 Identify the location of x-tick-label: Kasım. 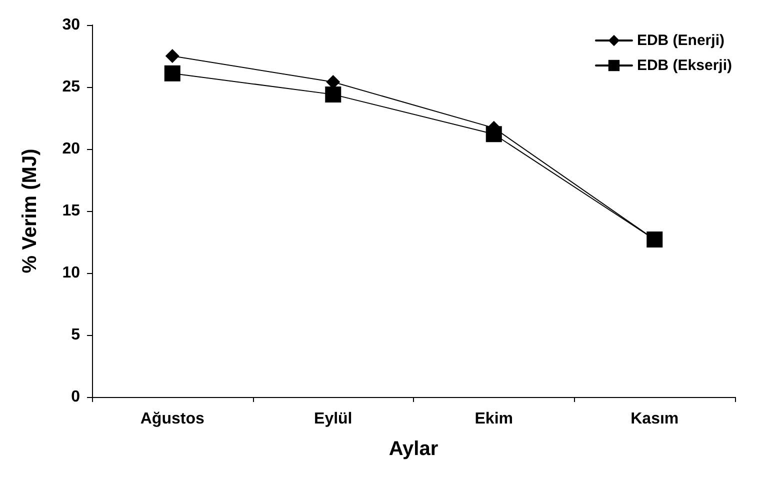
(654, 419).